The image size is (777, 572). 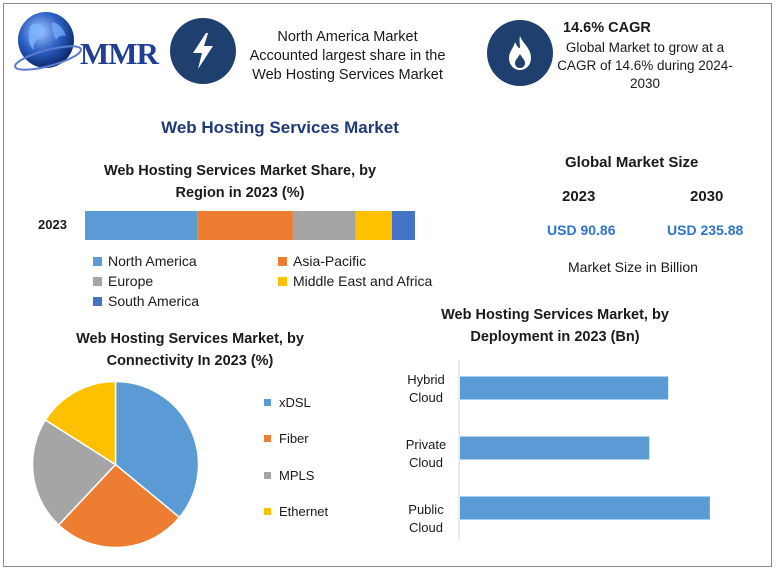 I want to click on cagr-title: 14.6% CAGR, so click(x=607, y=28).